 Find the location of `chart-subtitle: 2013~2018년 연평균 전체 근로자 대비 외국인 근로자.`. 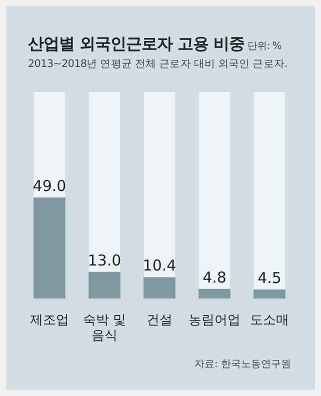

chart-subtitle: 2013~2018년 연평균 전체 근로자 대비 외국인 근로자. is located at coordinates (158, 64).